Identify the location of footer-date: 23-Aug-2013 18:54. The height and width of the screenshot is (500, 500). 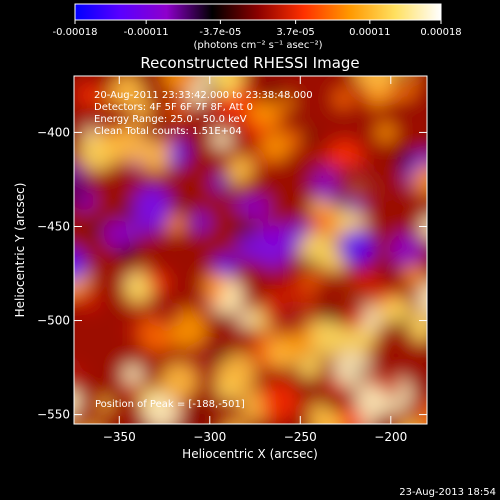
(447, 492).